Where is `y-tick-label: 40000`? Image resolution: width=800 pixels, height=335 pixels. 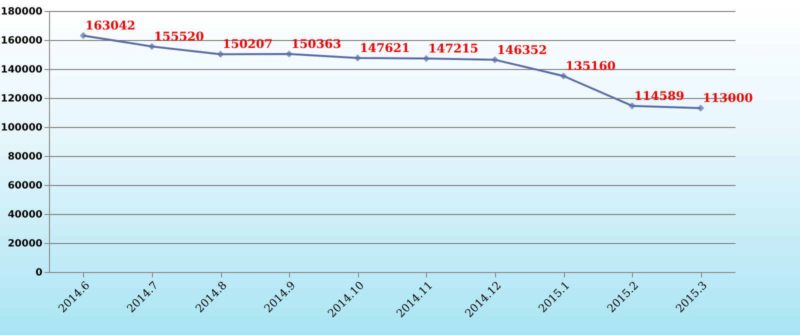 y-tick-label: 40000 is located at coordinates (25, 215).